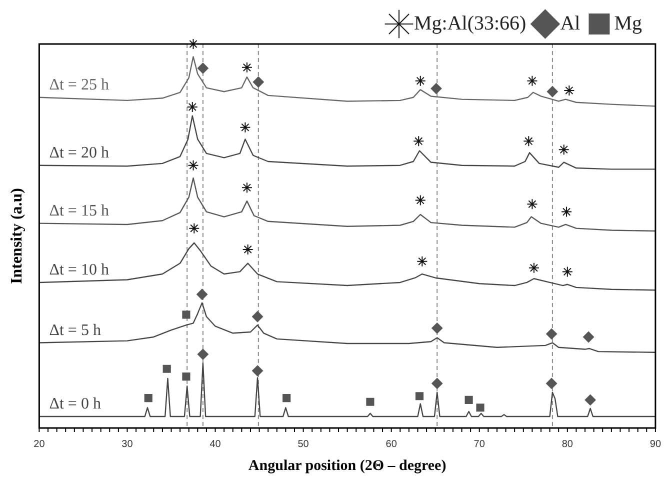 This screenshot has height=479, width=664. What do you see at coordinates (79, 270) in the screenshot?
I see `series-label: Δt = 10 h` at bounding box center [79, 270].